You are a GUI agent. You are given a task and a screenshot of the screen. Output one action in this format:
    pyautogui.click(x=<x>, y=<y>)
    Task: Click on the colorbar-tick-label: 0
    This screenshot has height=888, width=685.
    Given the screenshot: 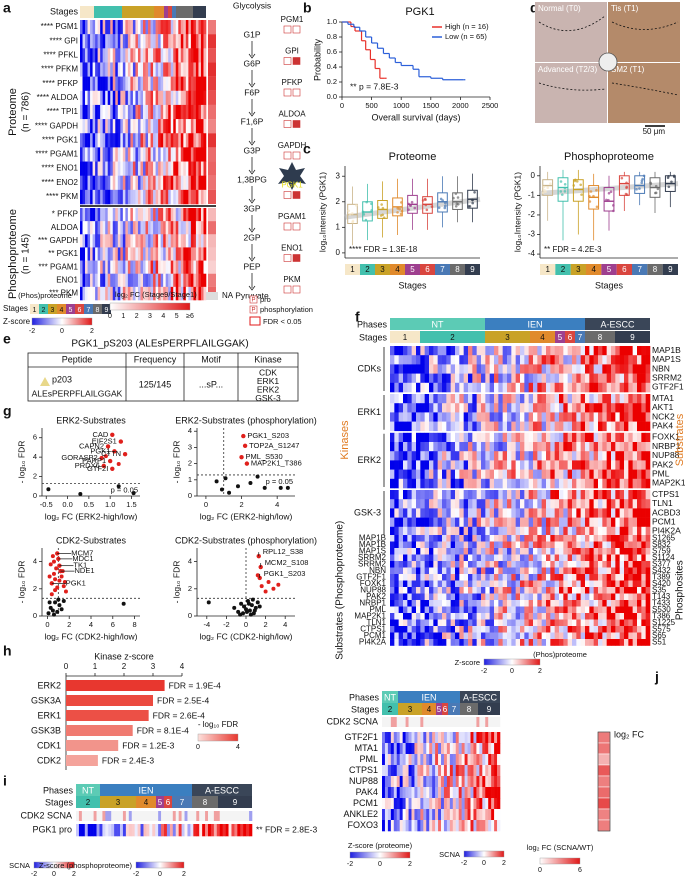 What is the action you would take?
    pyautogui.click(x=54, y=874)
    